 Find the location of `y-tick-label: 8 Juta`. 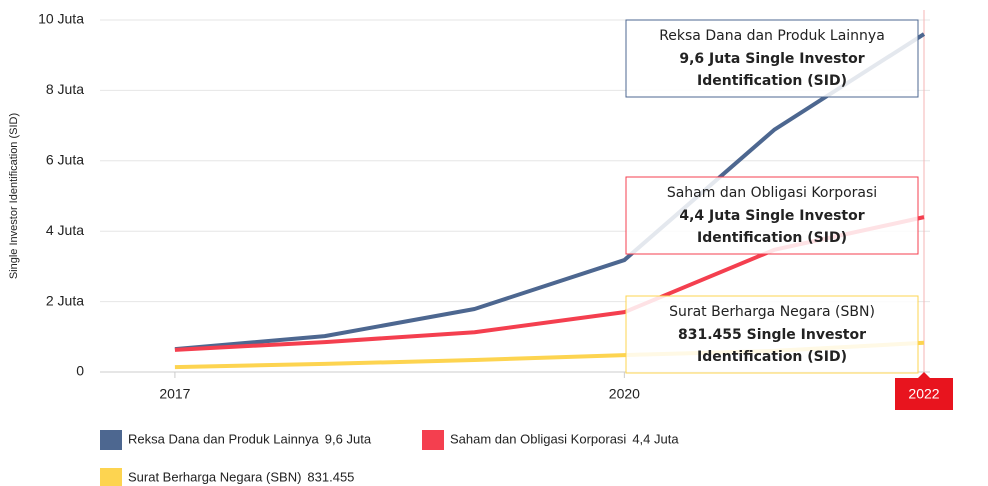

y-tick-label: 8 Juta is located at coordinates (65, 89).